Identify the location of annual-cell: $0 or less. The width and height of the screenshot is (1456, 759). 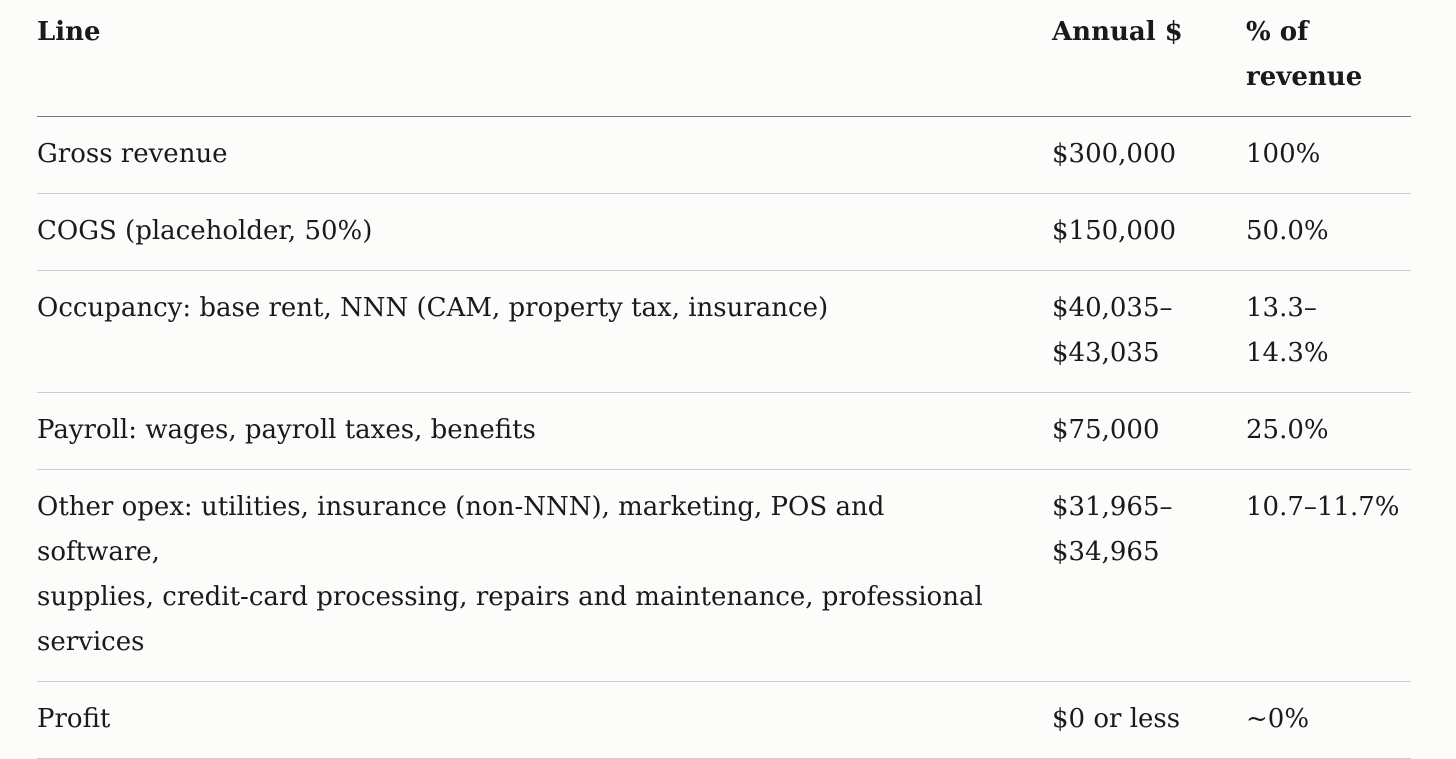
(1149, 720).